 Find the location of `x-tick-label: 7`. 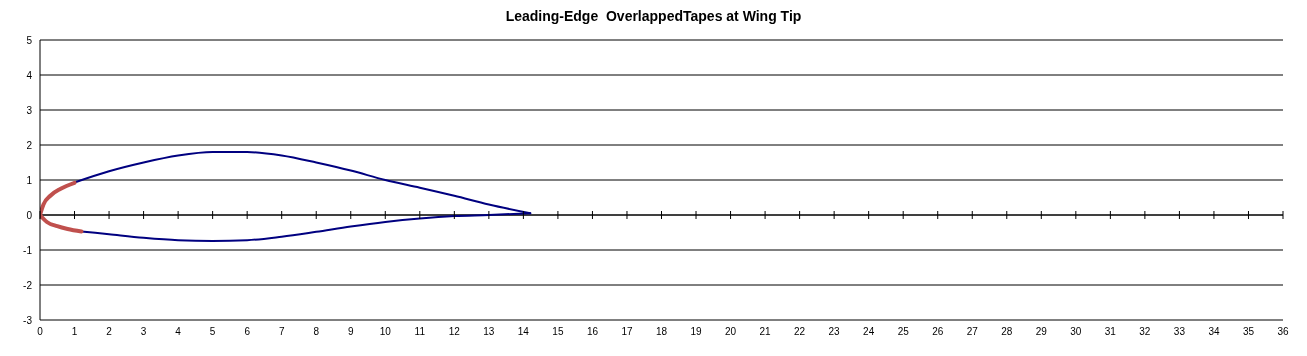

x-tick-label: 7 is located at coordinates (281, 332).